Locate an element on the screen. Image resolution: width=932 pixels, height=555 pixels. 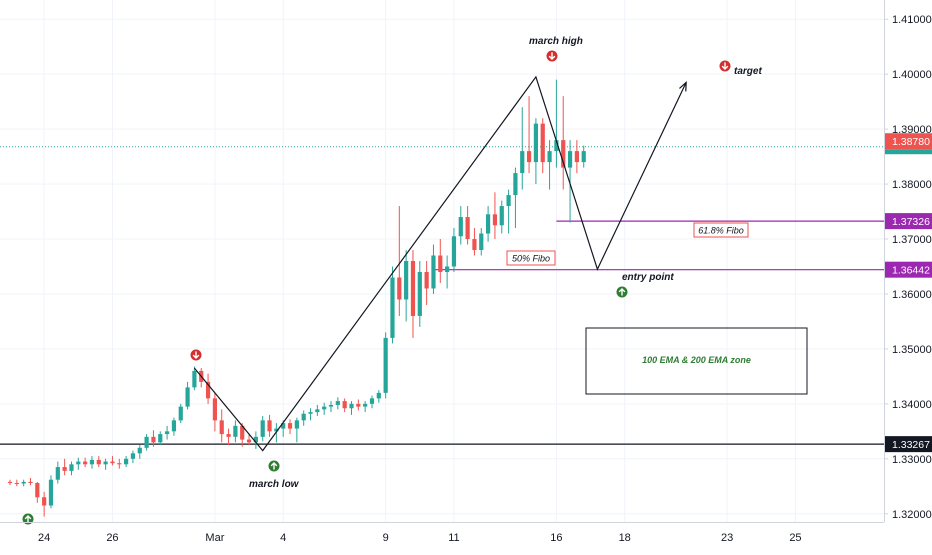
time-tick-label: 26 is located at coordinates (112, 538).